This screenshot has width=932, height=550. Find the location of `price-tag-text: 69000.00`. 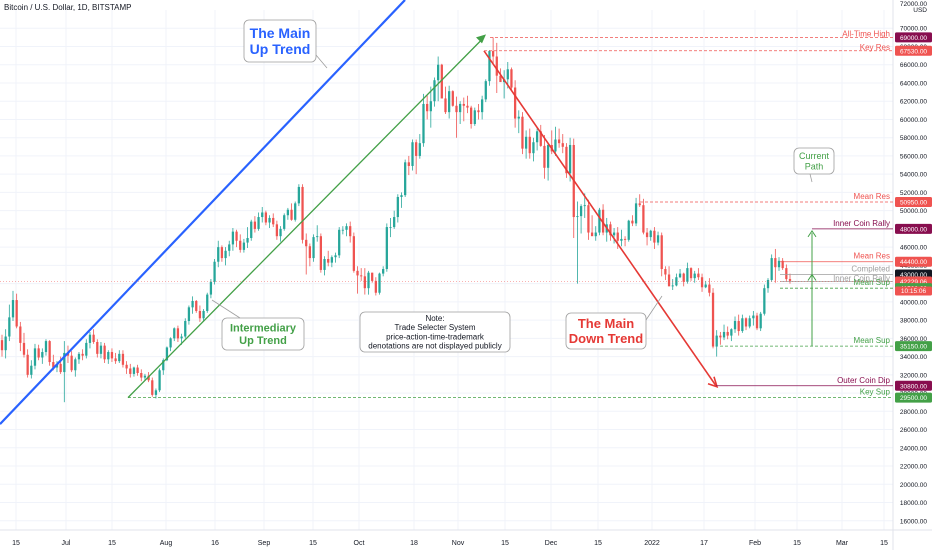

price-tag-text: 69000.00 is located at coordinates (913, 38).